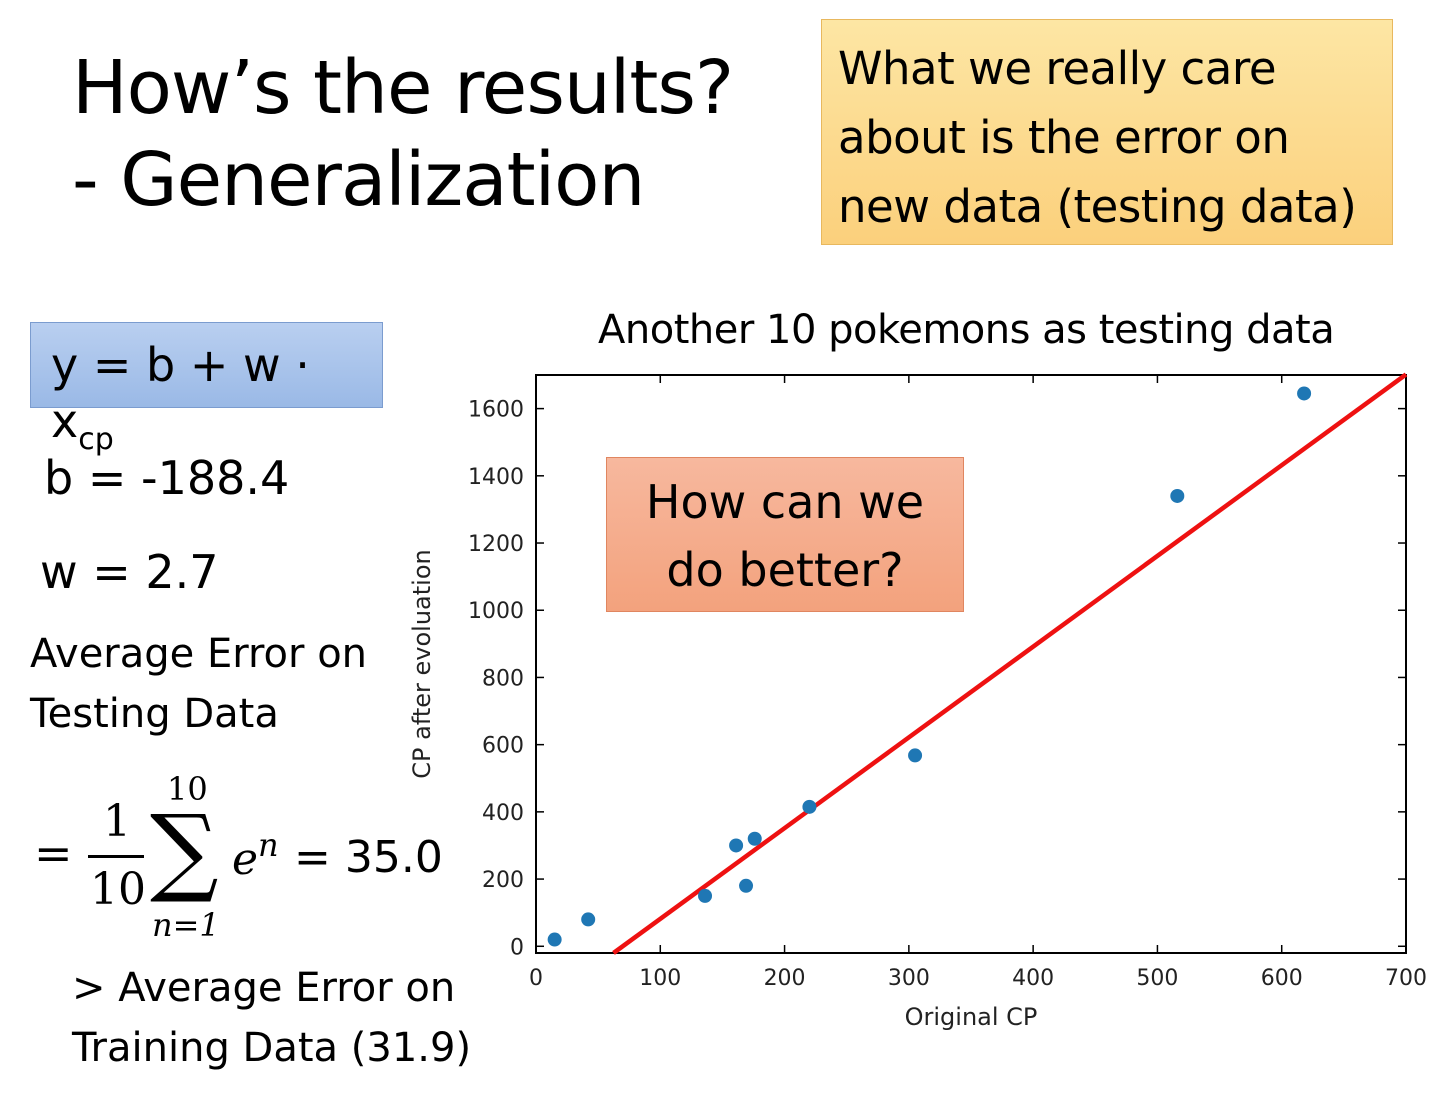  I want to click on note-line-1: What we really care, so click(1057, 68).